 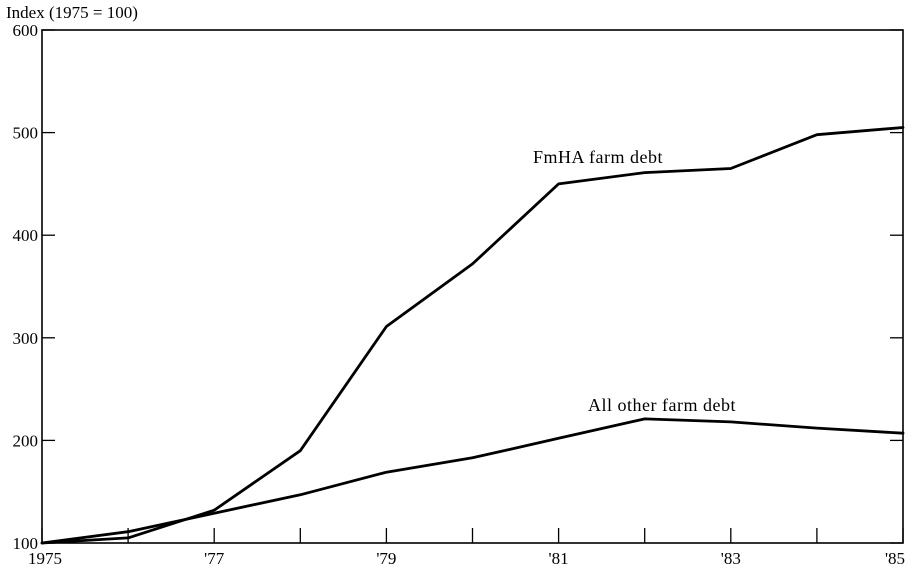 I want to click on x-tick-label: '79, so click(x=386, y=558).